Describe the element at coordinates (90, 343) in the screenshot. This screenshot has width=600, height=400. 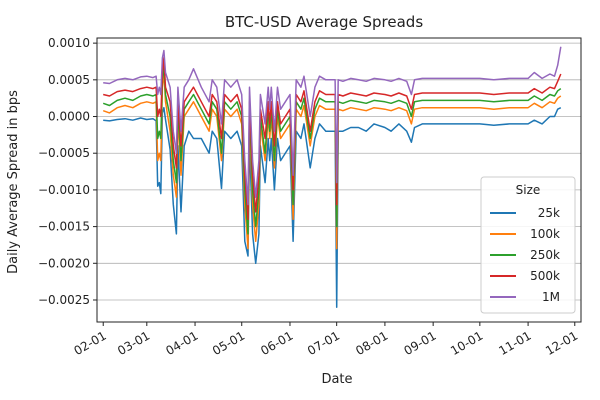
I see `x-tick-label: 02-01` at that location.